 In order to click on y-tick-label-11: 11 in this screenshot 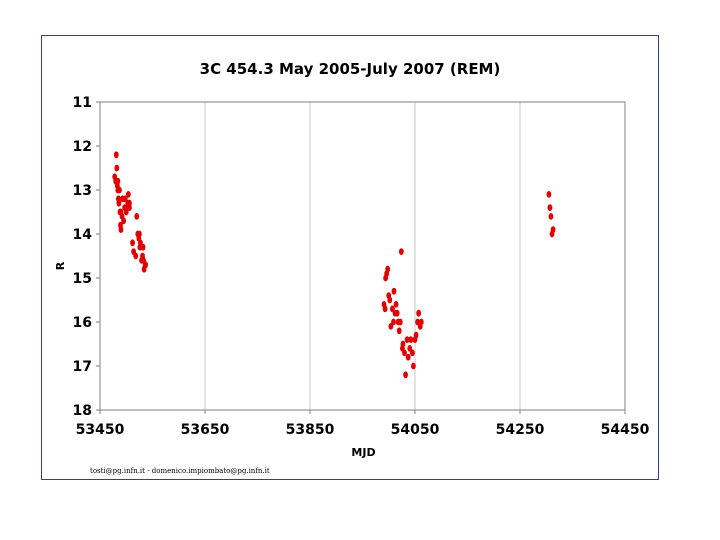, I will do `click(82, 103)`.